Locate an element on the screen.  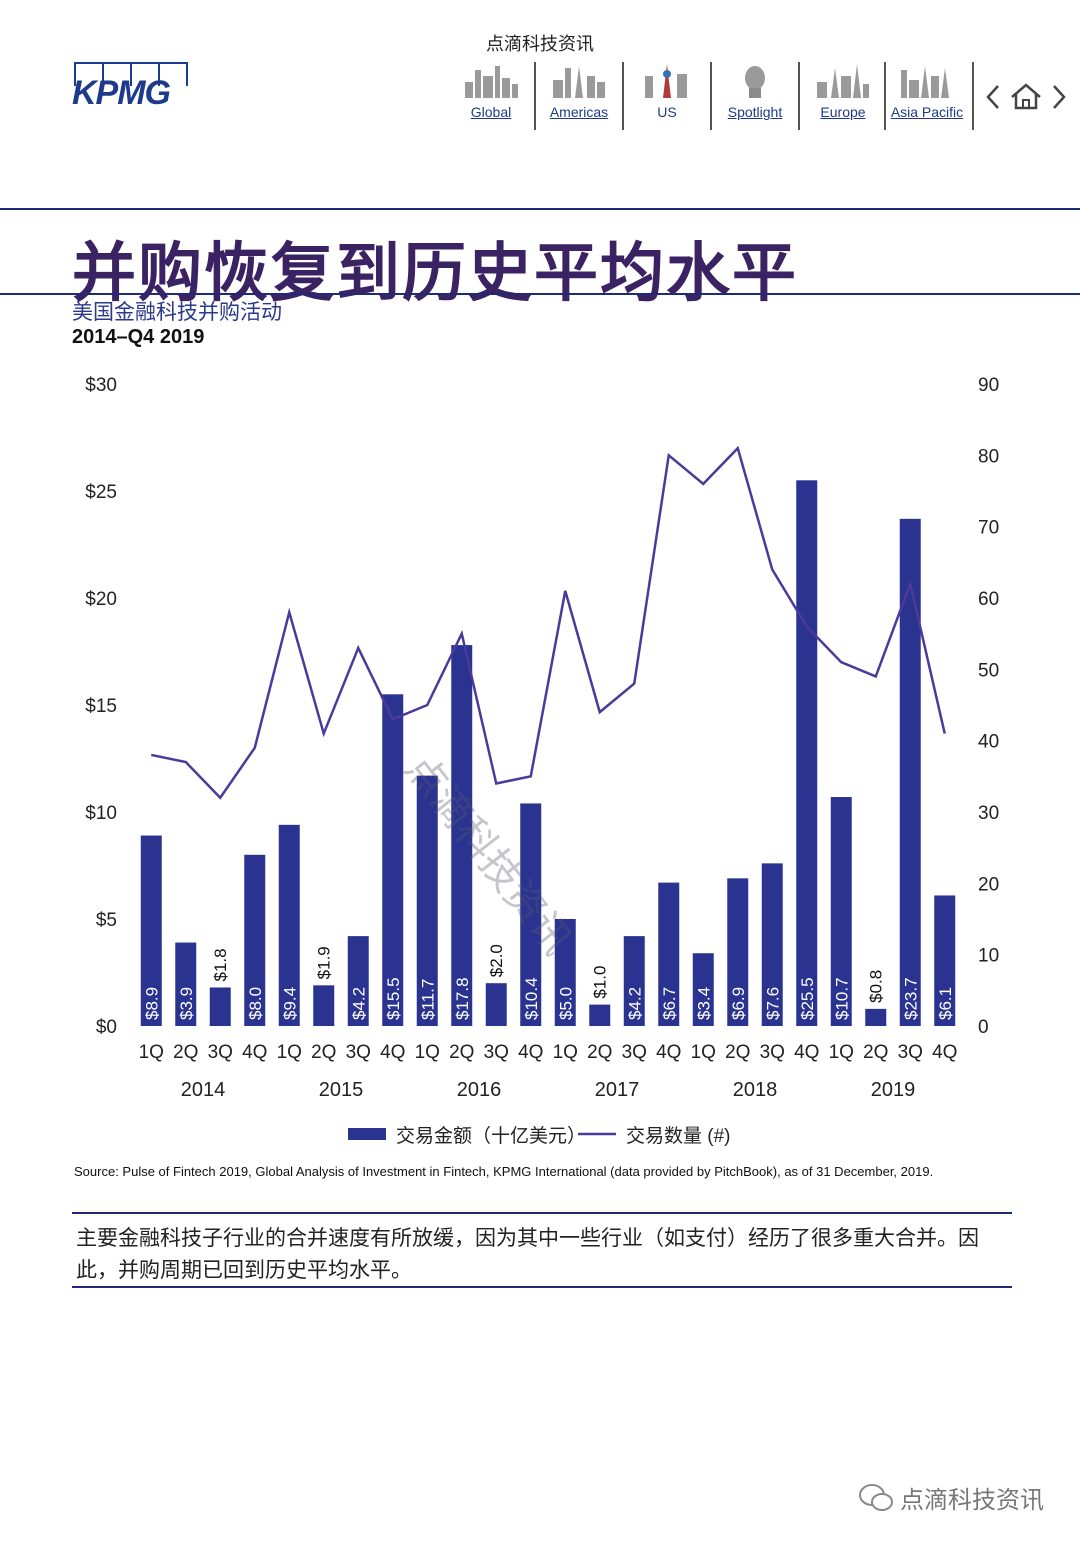
bar-data-label: $1.8 is located at coordinates (220, 964).